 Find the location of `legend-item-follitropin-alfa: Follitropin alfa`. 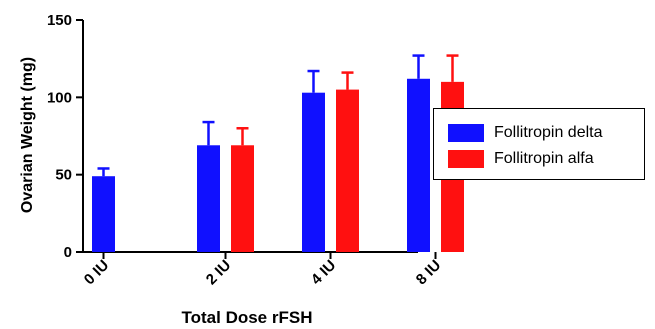

legend-item-follitropin-alfa: Follitropin alfa is located at coordinates (521, 159).